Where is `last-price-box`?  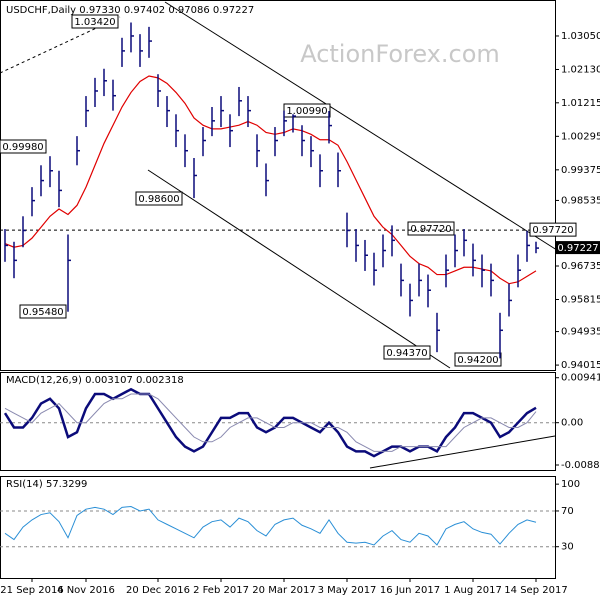 last-price-box is located at coordinates (578, 248).